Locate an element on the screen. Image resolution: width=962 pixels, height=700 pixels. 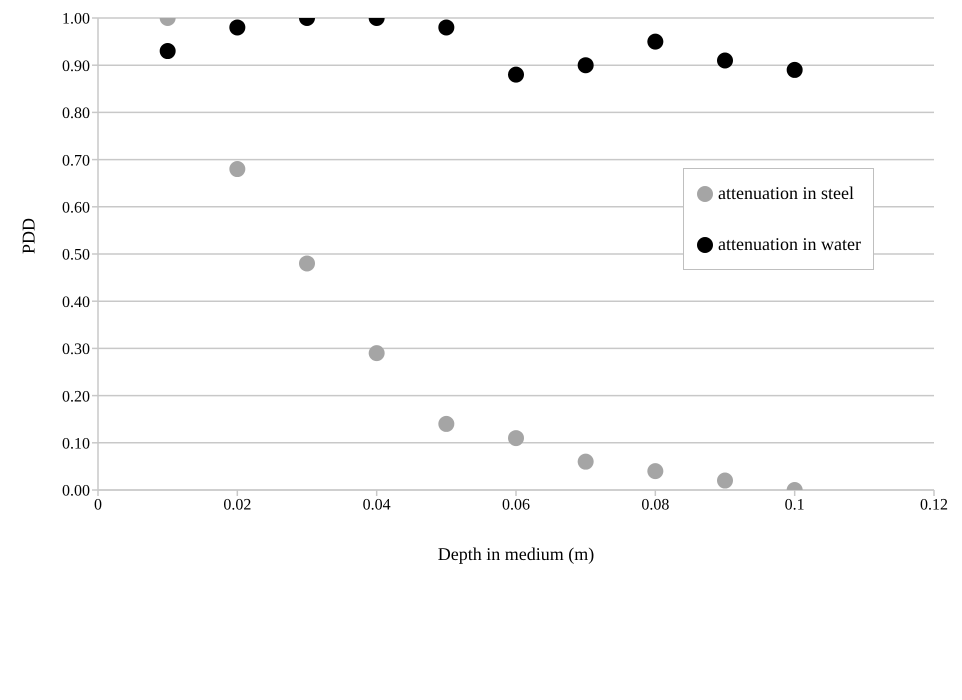
y-tick-label: 0.30 is located at coordinates (76, 349).